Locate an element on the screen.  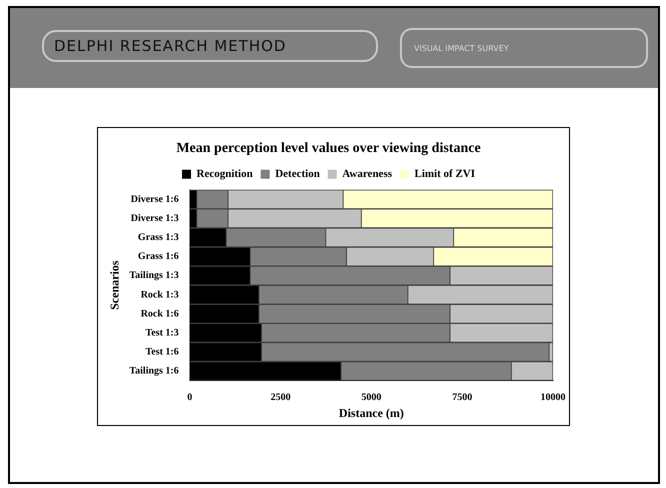
text: VISUAL IMPACT SURVEY is located at coordinates (524, 48).